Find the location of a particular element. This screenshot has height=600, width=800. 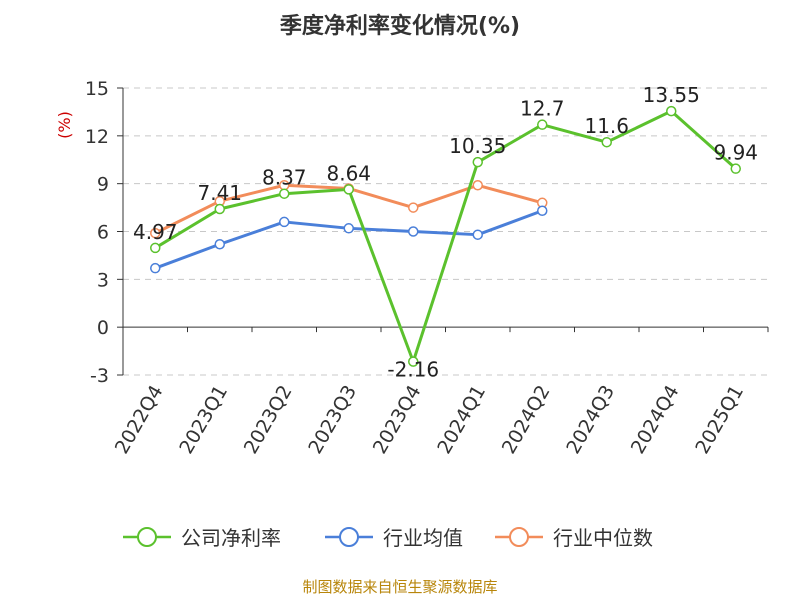

x-tick-label: 2022Q4 is located at coordinates (139, 420).